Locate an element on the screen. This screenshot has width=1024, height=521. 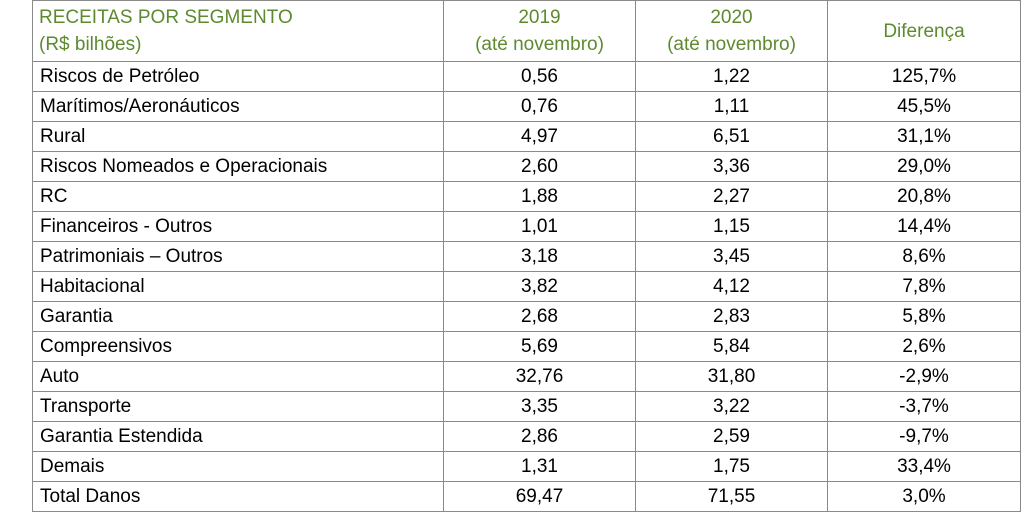
value-2019-cell: 0,56 is located at coordinates (539, 76).